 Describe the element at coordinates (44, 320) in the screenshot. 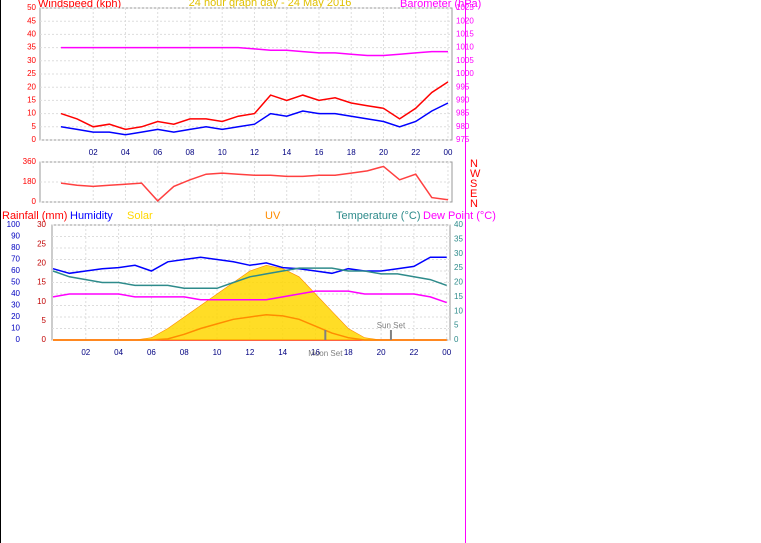

I see `y3-tick-label: 5` at that location.